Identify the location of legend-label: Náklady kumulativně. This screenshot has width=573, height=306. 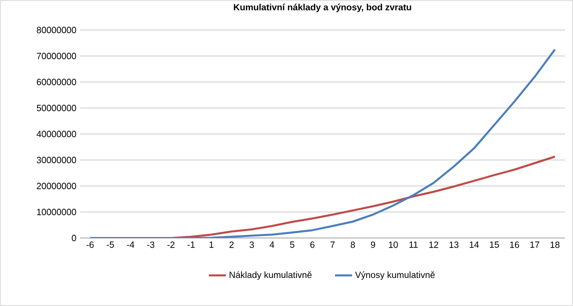
(271, 275).